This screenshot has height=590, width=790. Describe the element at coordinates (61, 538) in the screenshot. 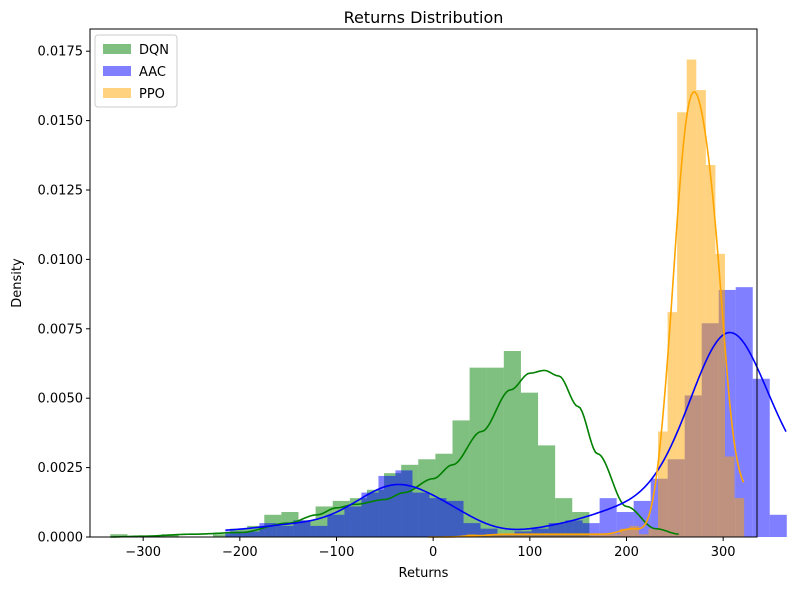

I see `y-tick-label: 0.0000` at that location.